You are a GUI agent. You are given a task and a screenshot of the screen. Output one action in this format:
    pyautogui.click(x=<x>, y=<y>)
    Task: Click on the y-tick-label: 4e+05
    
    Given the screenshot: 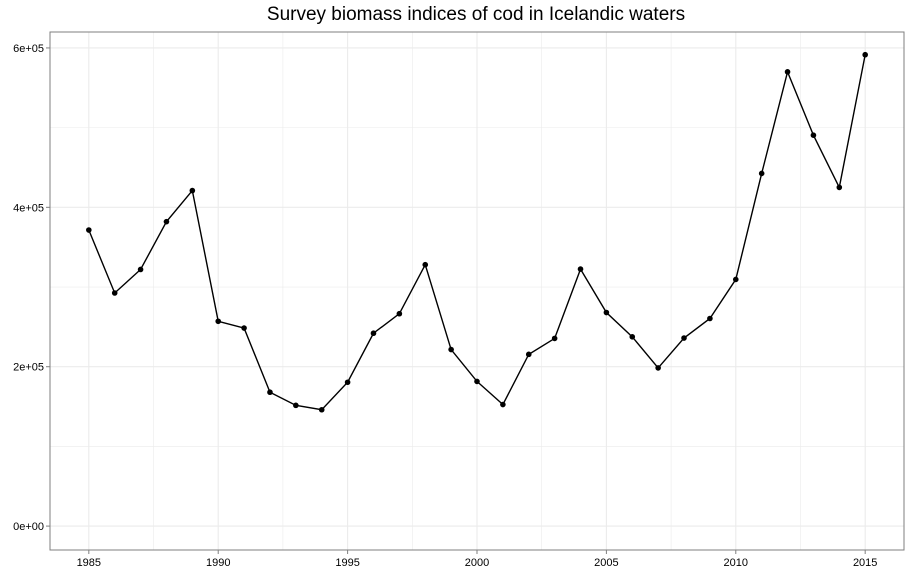 What is the action you would take?
    pyautogui.click(x=28, y=208)
    